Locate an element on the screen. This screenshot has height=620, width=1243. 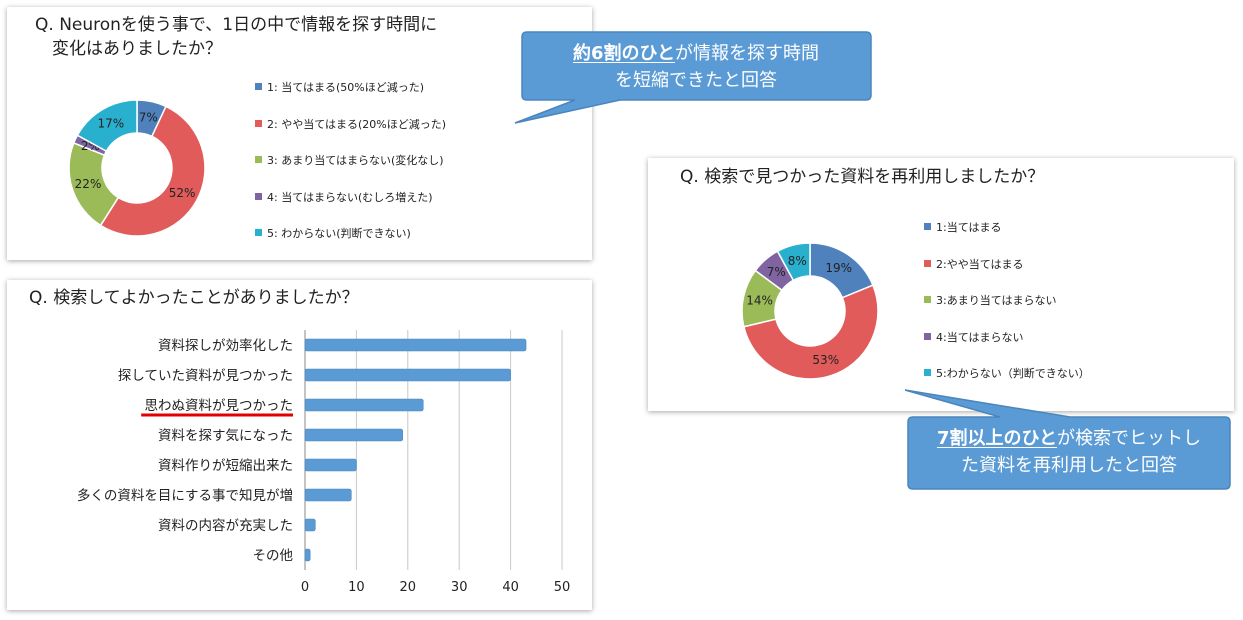
legend-label: 2: やや当てはまる(20%ほど減った) is located at coordinates (357, 124).